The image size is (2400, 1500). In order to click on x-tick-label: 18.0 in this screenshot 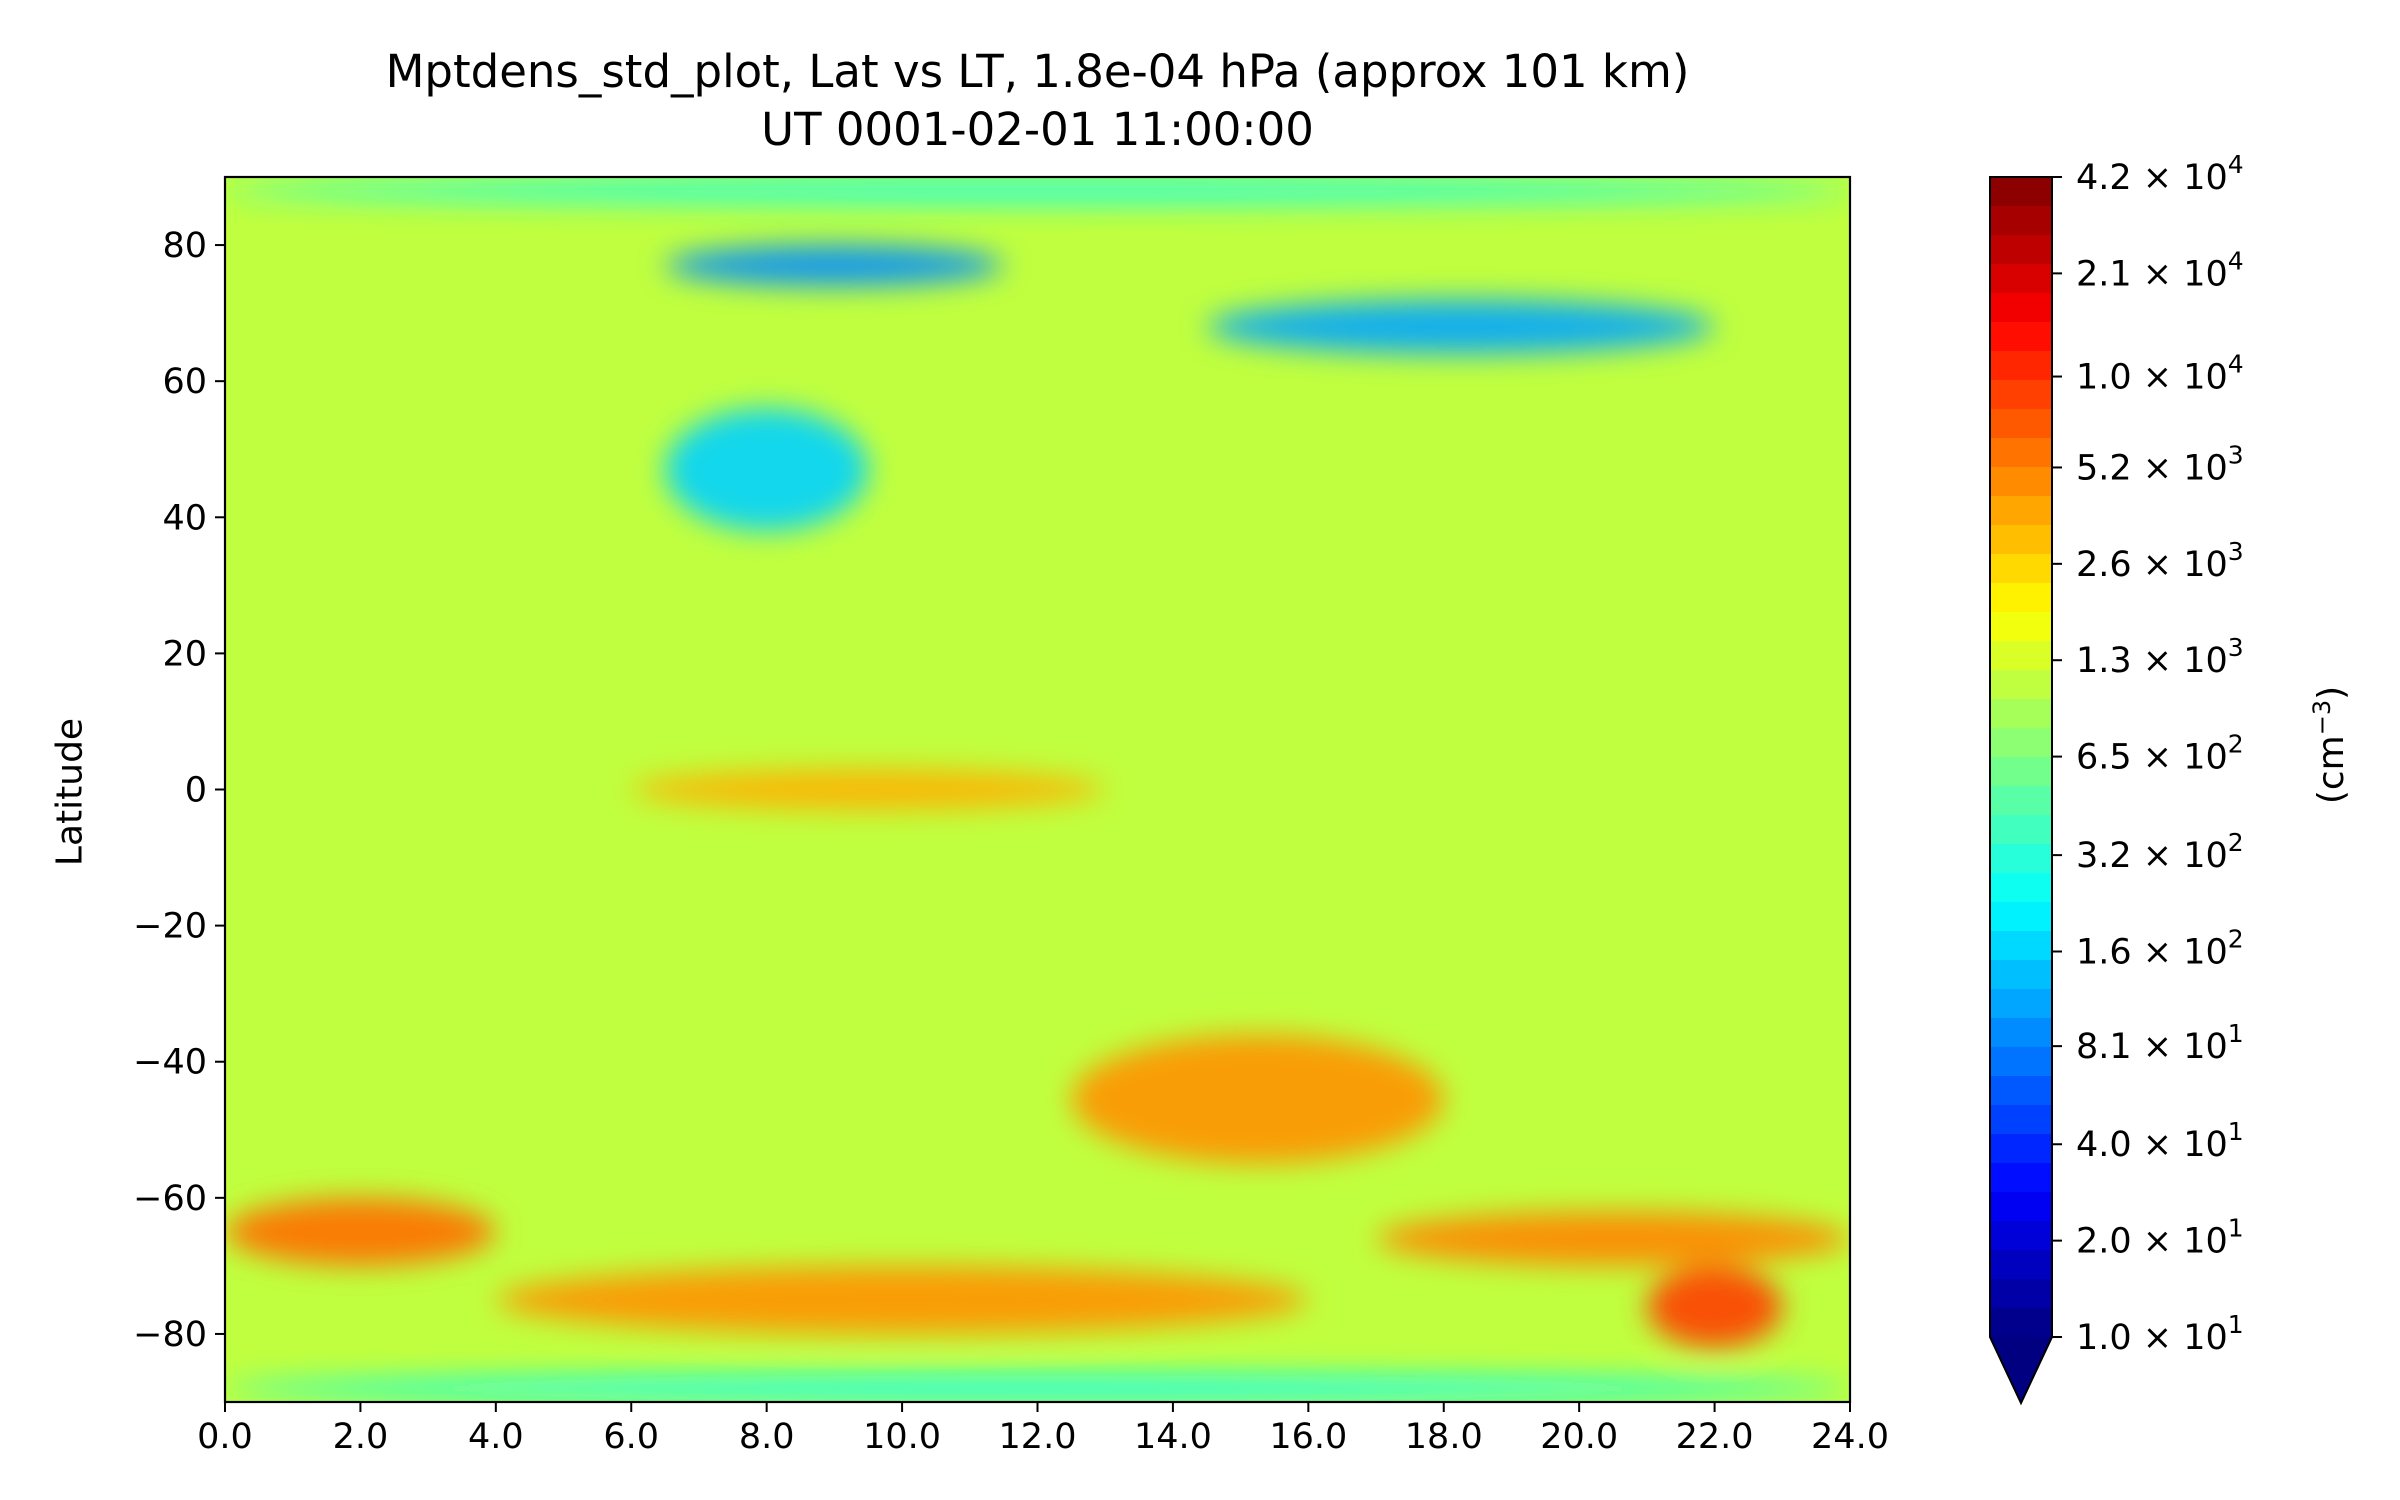, I will do `click(1444, 1437)`.